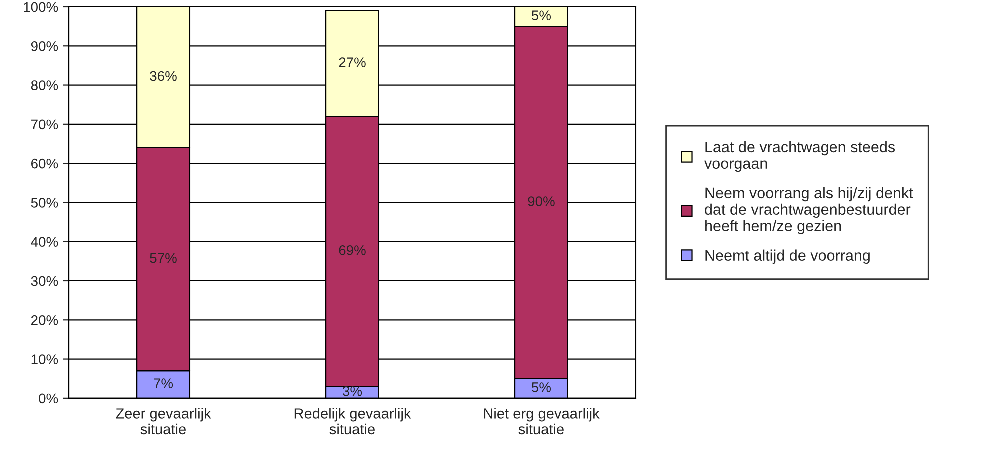 This screenshot has width=986, height=466. What do you see at coordinates (48, 399) in the screenshot?
I see `y-tick-label: 0%` at bounding box center [48, 399].